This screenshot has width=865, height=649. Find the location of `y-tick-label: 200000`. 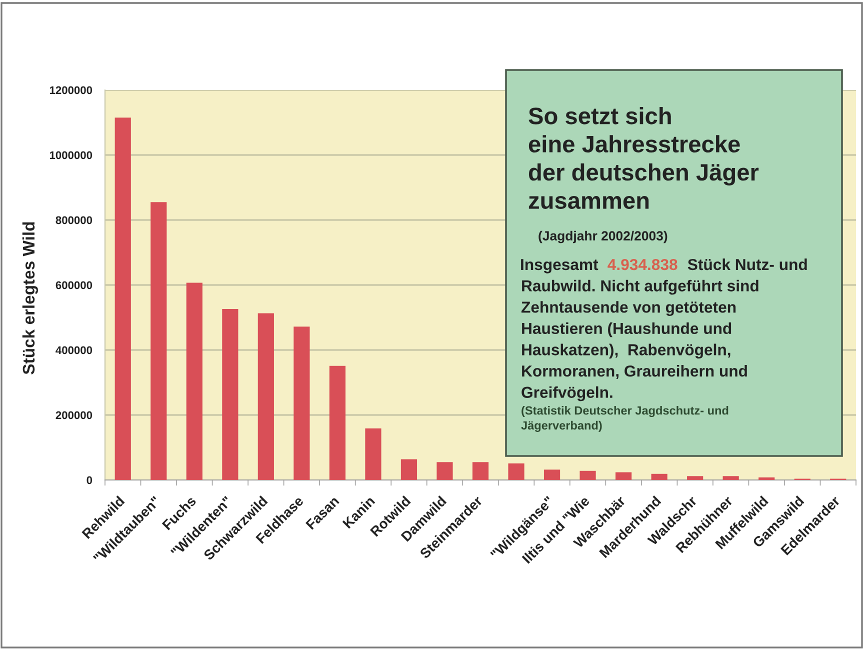

y-tick-label: 200000 is located at coordinates (74, 415).